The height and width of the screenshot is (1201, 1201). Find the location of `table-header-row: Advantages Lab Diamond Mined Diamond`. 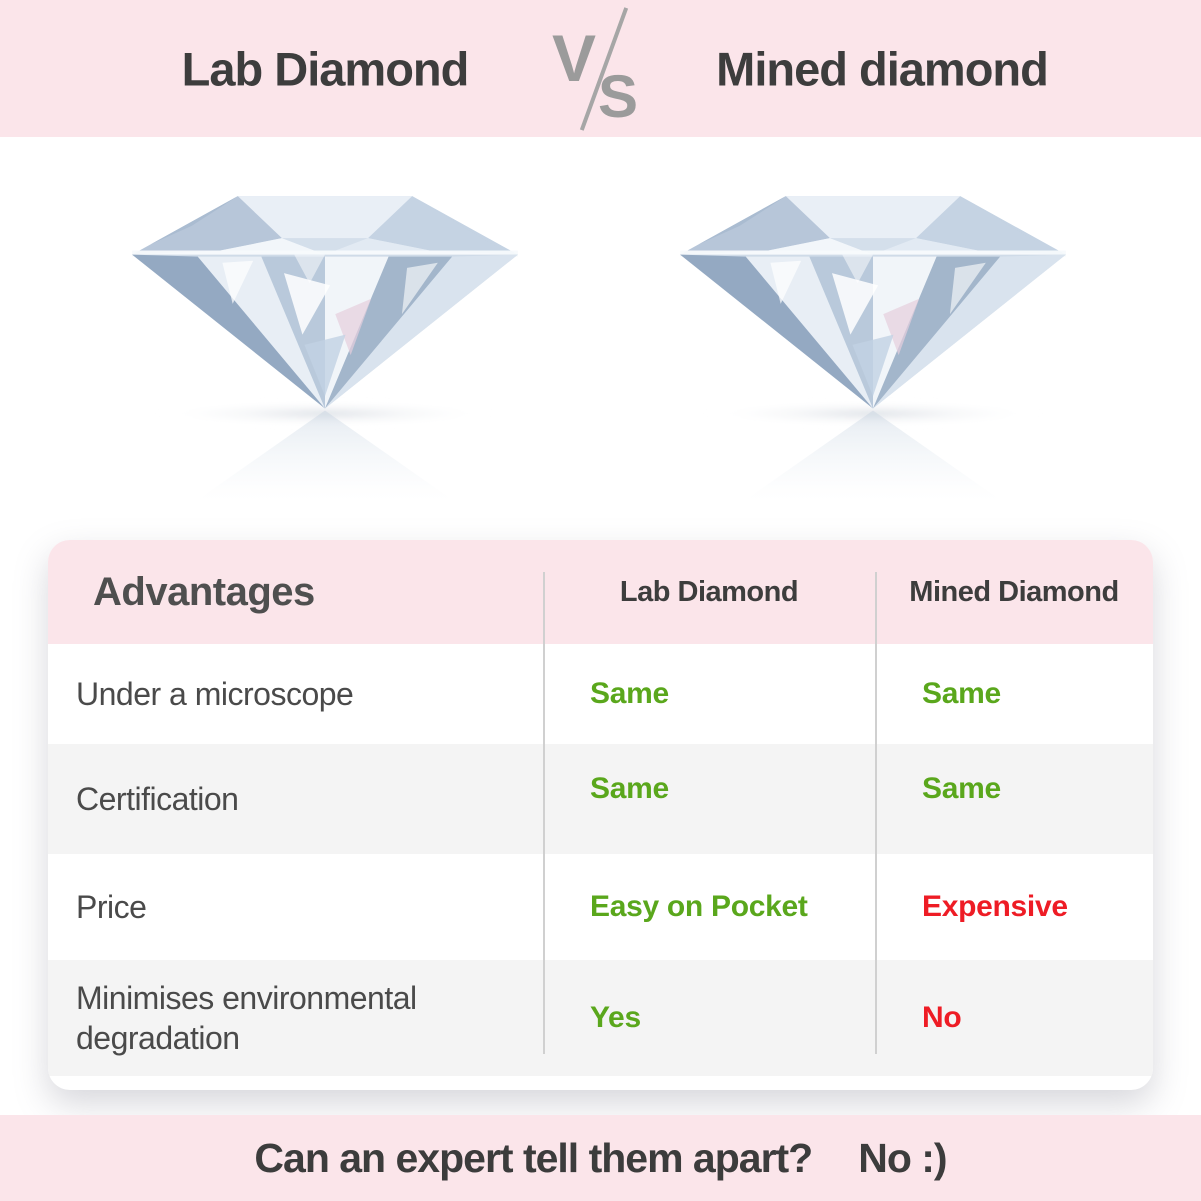

table-header-row: Advantages Lab Diamond Mined Diamond is located at coordinates (600, 592).